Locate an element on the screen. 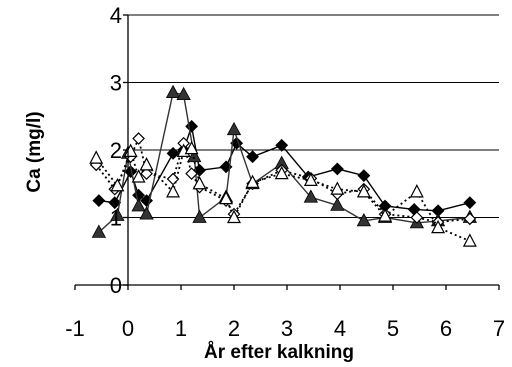 Image resolution: width=512 pixels, height=367 pixels. x-axis-title: År efter kalkning is located at coordinates (279, 352).